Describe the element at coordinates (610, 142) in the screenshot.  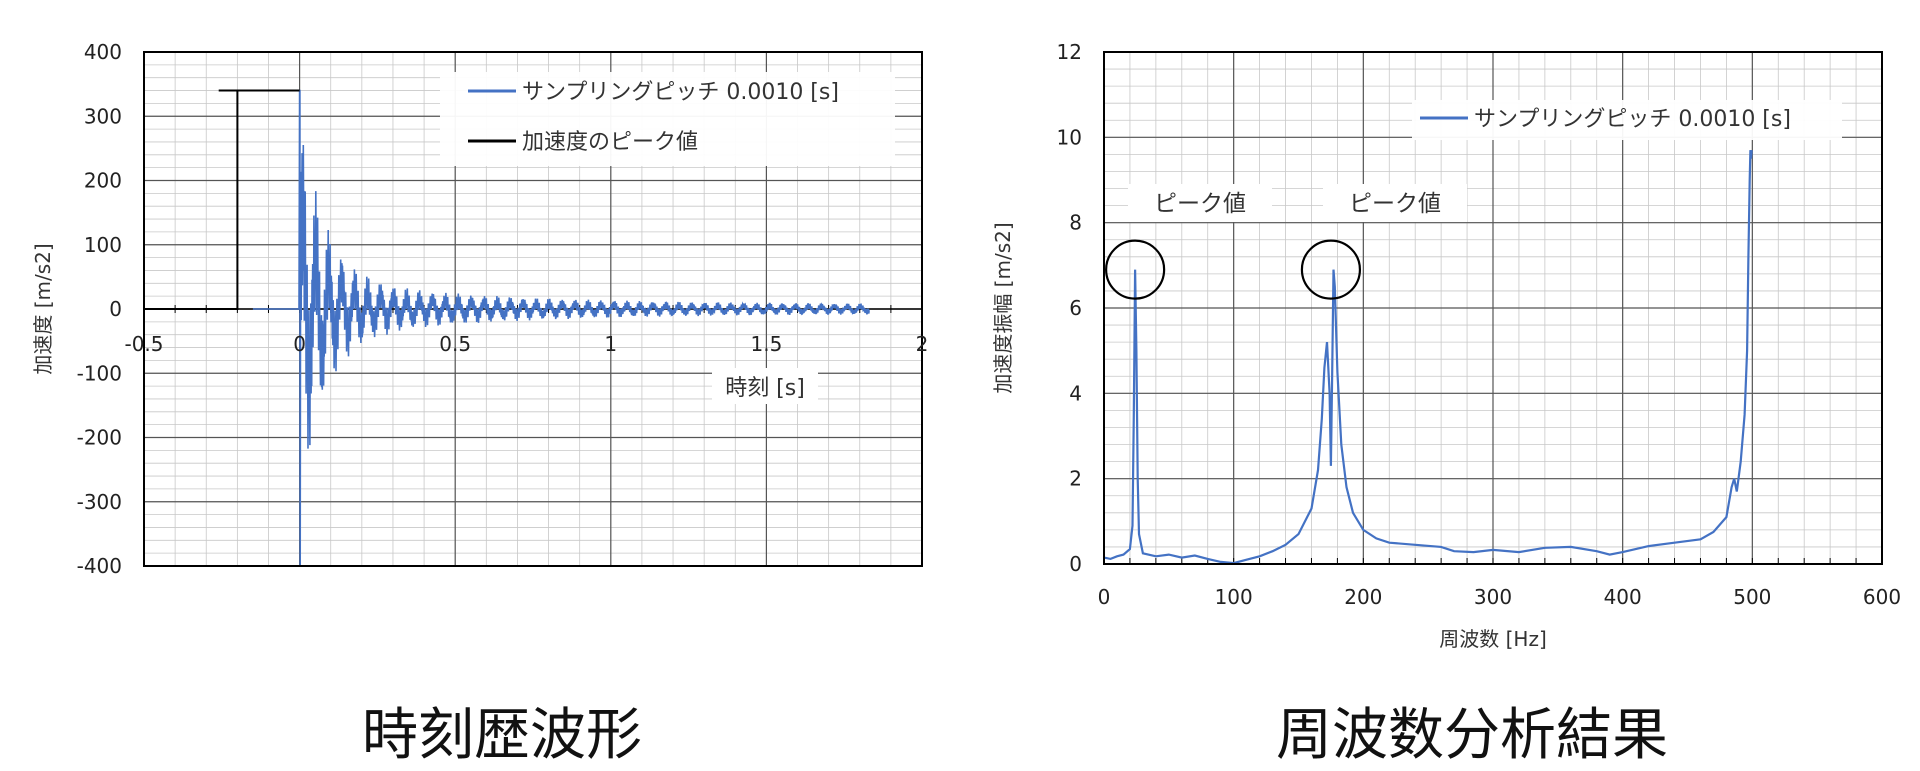
I see `legend-label-peak: 加速度のピーク値` at that location.